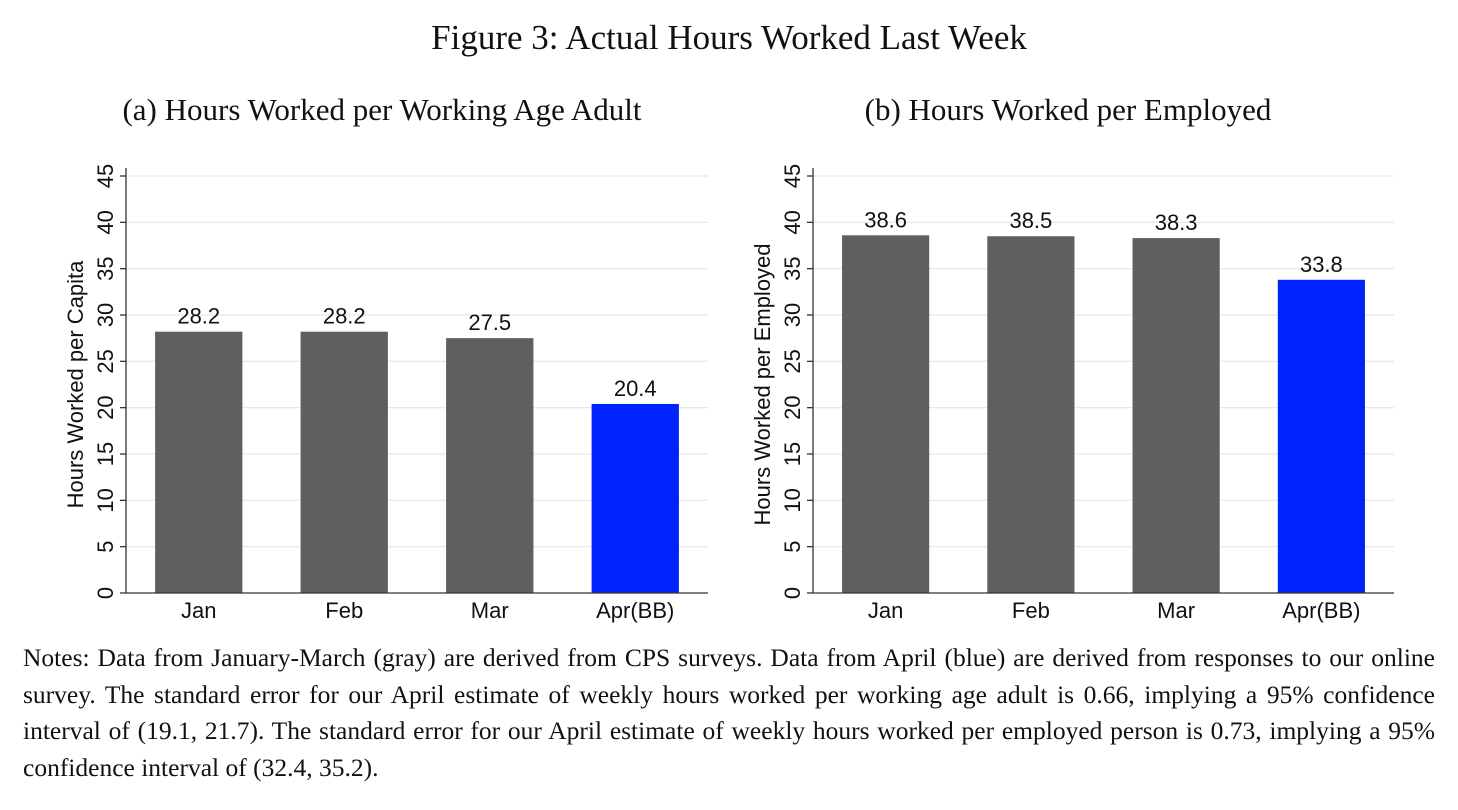 This screenshot has height=810, width=1458. What do you see at coordinates (885, 219) in the screenshot?
I see `bar-value-label: 38.6` at bounding box center [885, 219].